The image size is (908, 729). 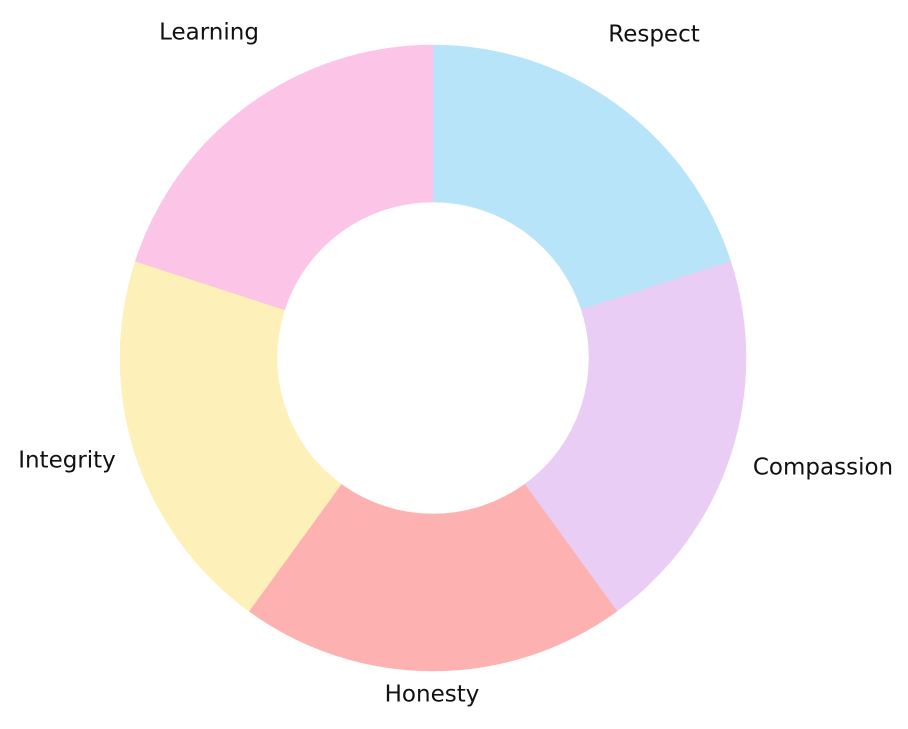 I want to click on slice-label: Compassion, so click(x=823, y=468).